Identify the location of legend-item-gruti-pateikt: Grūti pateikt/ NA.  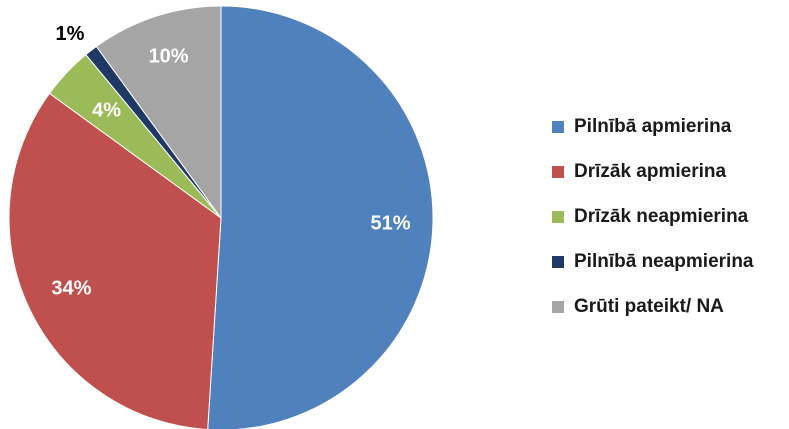
(667, 306).